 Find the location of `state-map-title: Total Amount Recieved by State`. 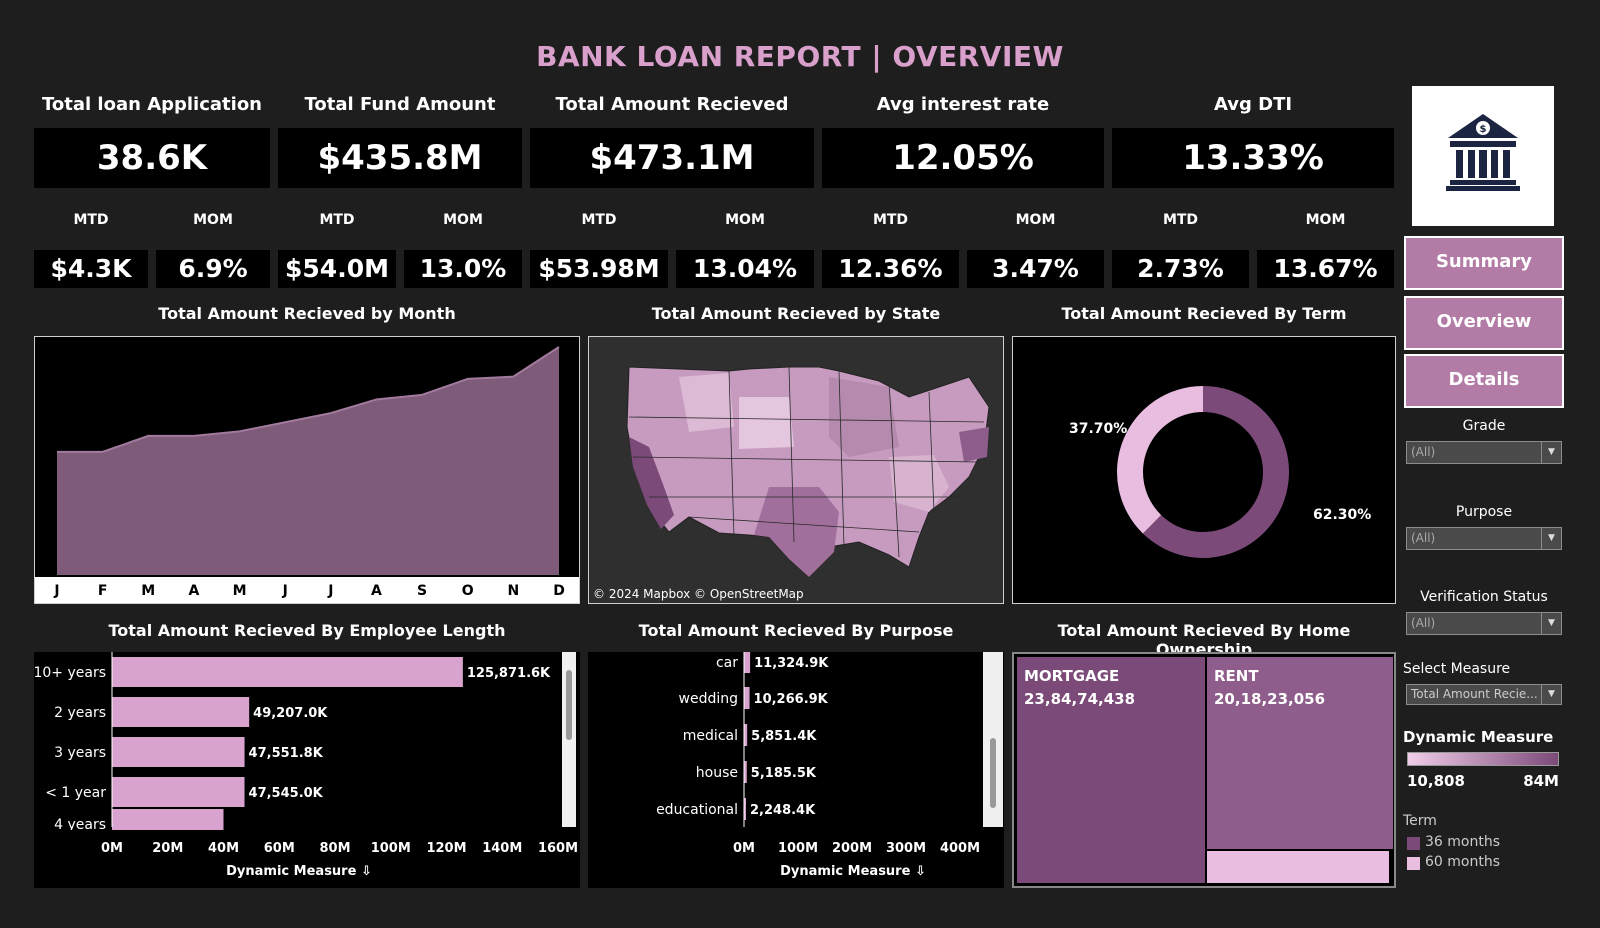

state-map-title: Total Amount Recieved by State is located at coordinates (796, 313).